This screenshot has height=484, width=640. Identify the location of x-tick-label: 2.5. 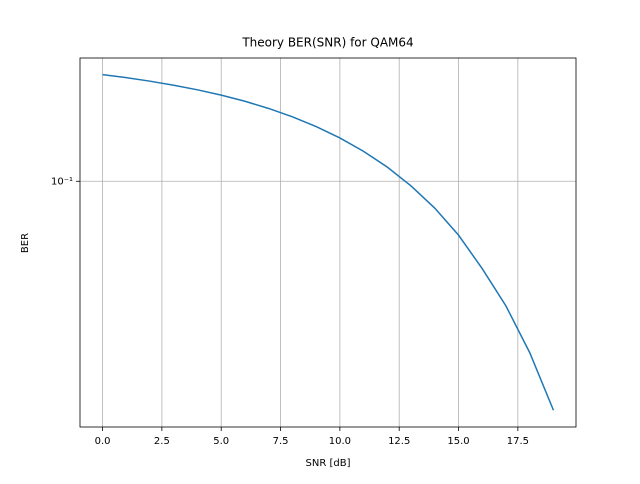
(162, 441).